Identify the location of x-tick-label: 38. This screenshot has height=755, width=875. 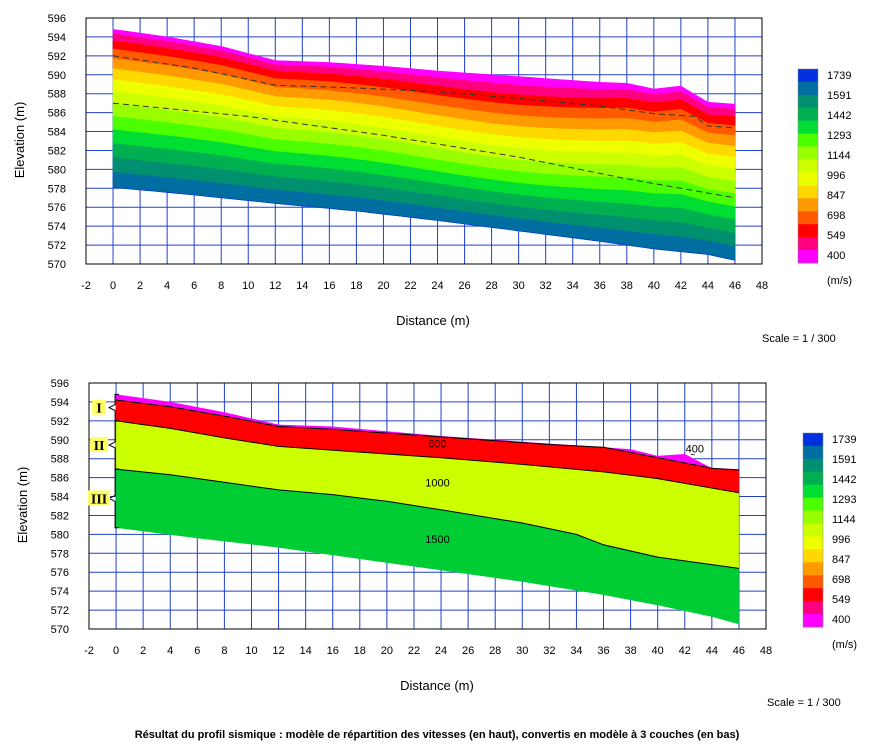
(627, 286).